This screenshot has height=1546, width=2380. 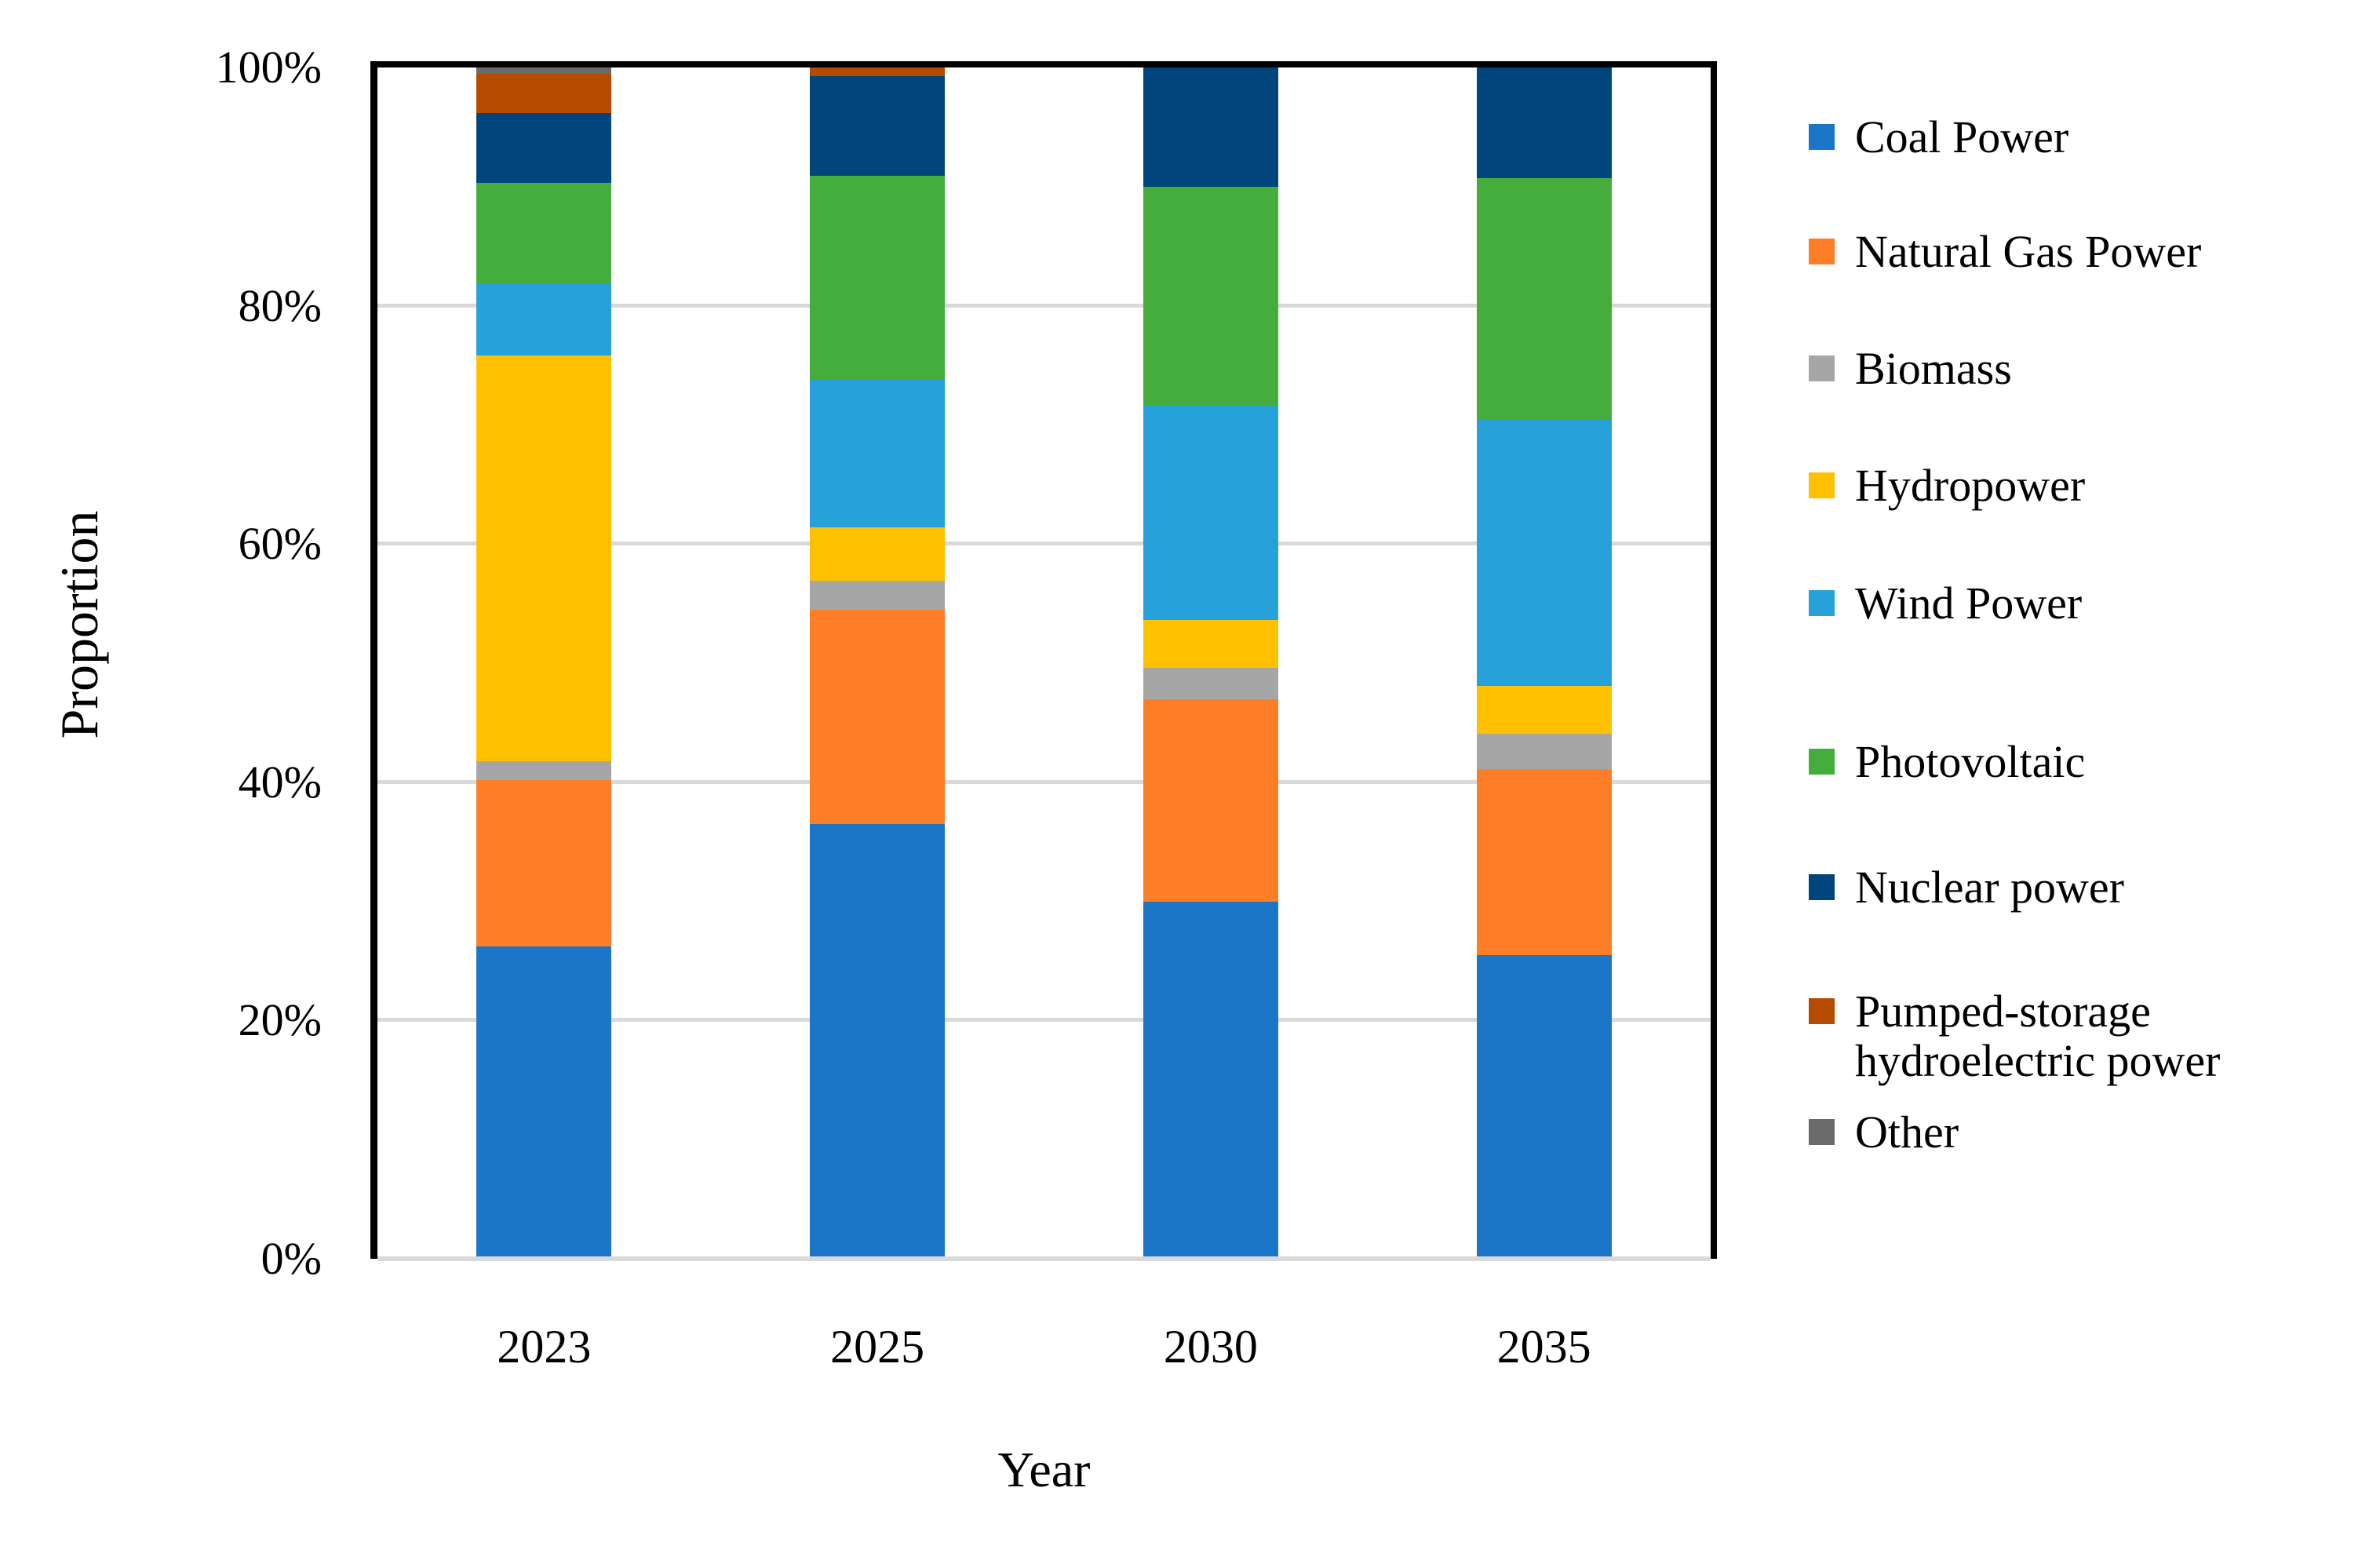 I want to click on legend-label: Other, so click(x=1907, y=1132).